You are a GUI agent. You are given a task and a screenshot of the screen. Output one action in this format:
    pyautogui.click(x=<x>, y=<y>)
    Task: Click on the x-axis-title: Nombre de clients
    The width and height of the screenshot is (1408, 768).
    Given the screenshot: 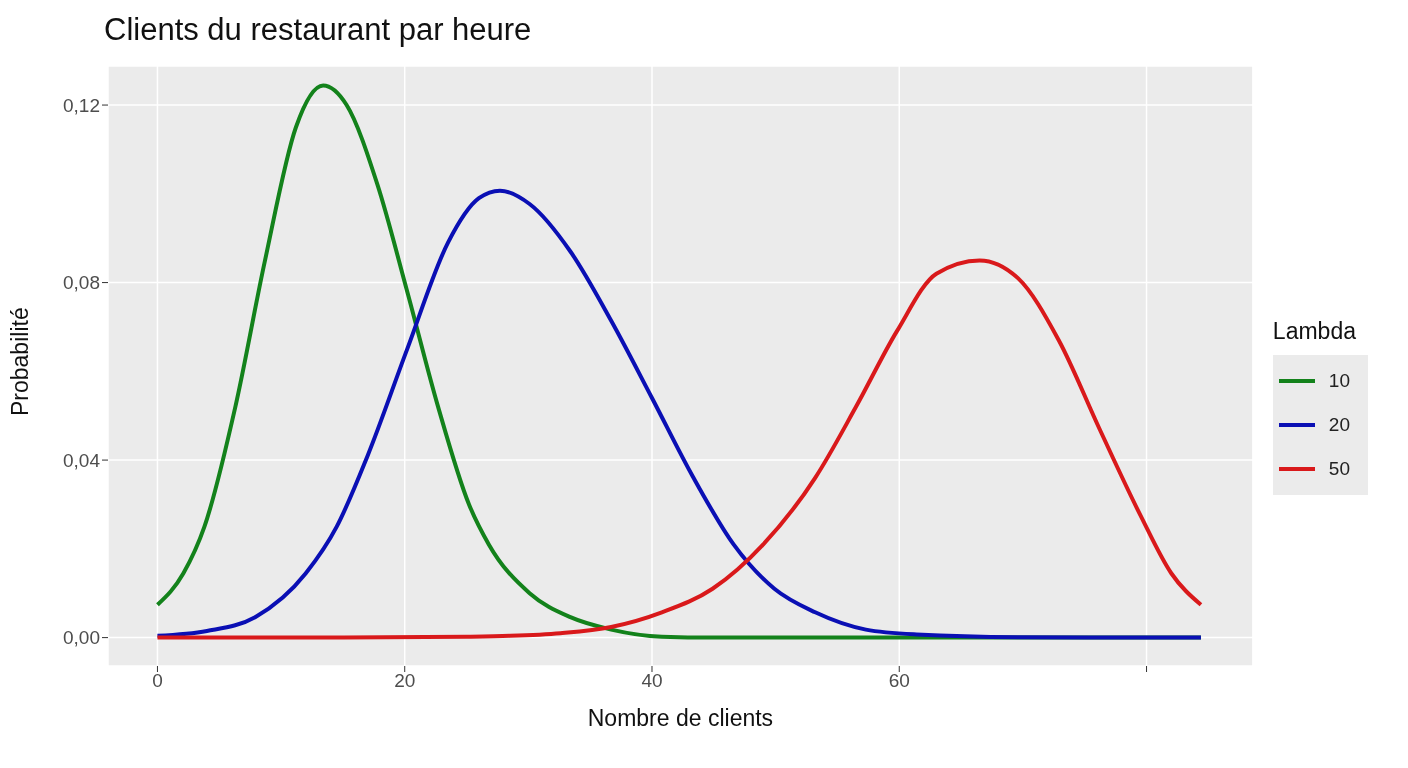 What is the action you would take?
    pyautogui.click(x=680, y=718)
    